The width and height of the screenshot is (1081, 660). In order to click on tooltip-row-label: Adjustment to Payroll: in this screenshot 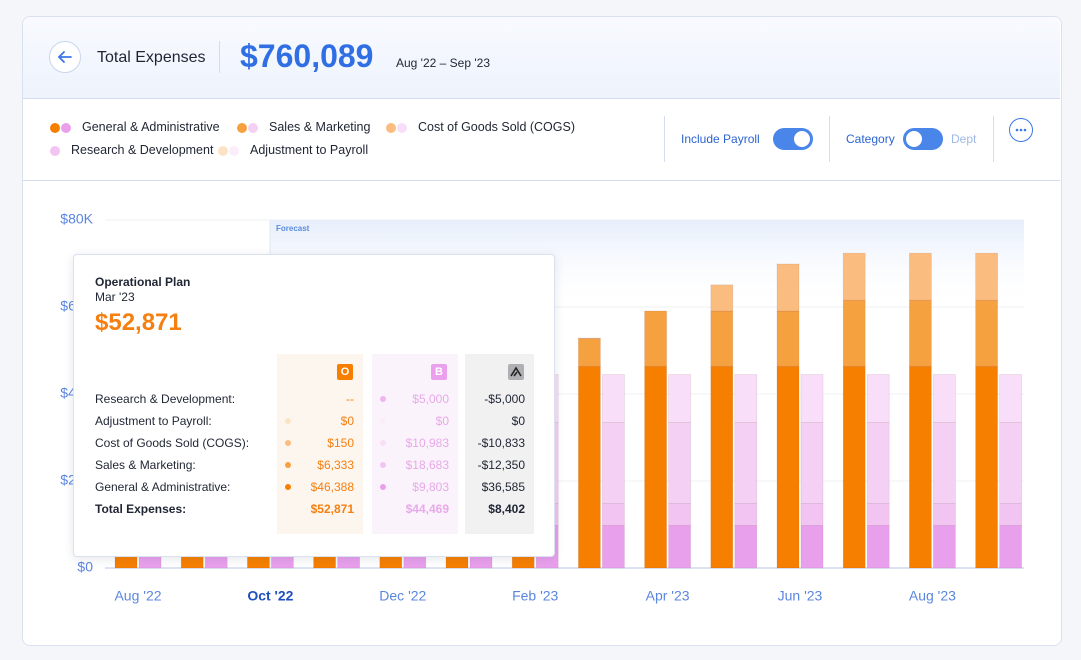, I will do `click(153, 421)`.